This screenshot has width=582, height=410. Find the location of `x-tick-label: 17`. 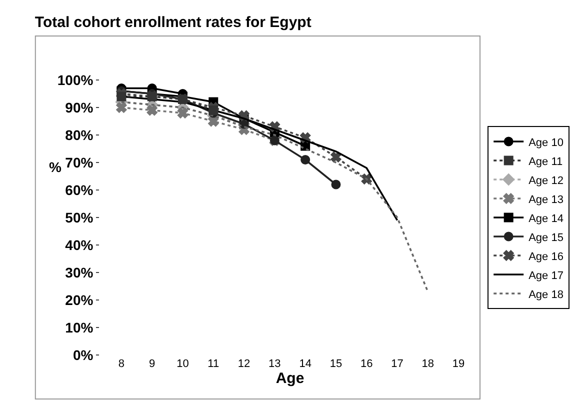

x-tick-label: 17 is located at coordinates (397, 364).